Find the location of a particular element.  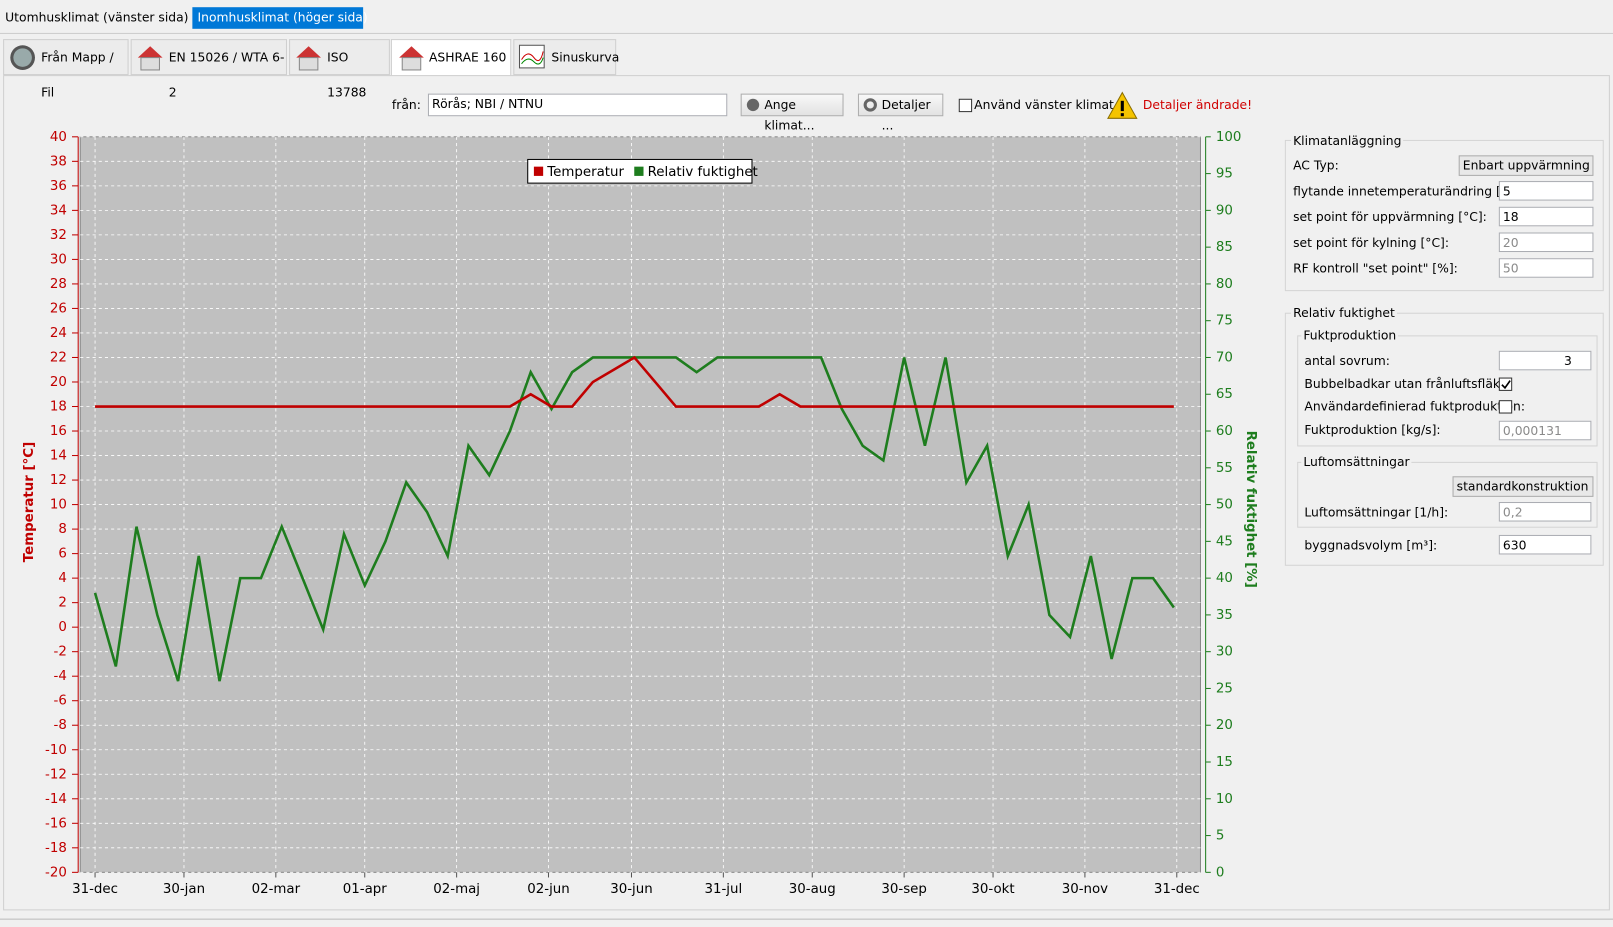

bedrooms-field: 3 is located at coordinates (1545, 360).